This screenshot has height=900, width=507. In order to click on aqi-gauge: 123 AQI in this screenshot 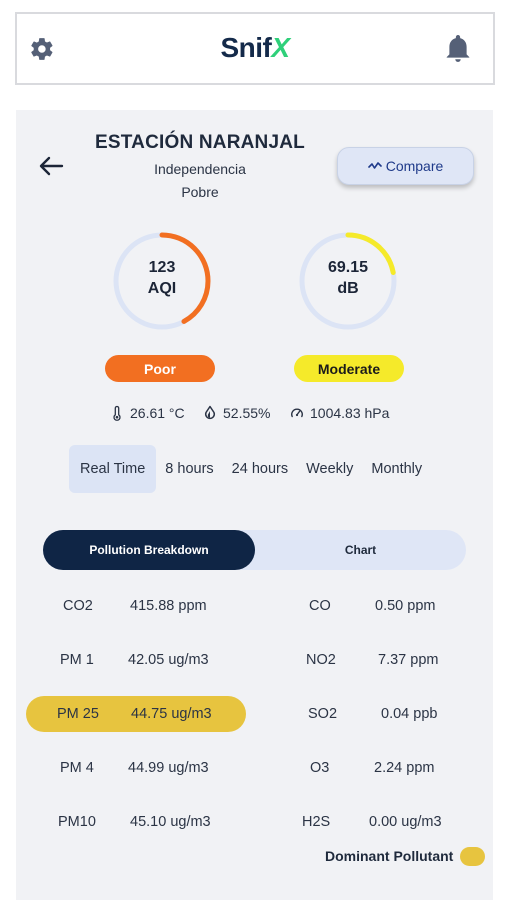, I will do `click(162, 281)`.